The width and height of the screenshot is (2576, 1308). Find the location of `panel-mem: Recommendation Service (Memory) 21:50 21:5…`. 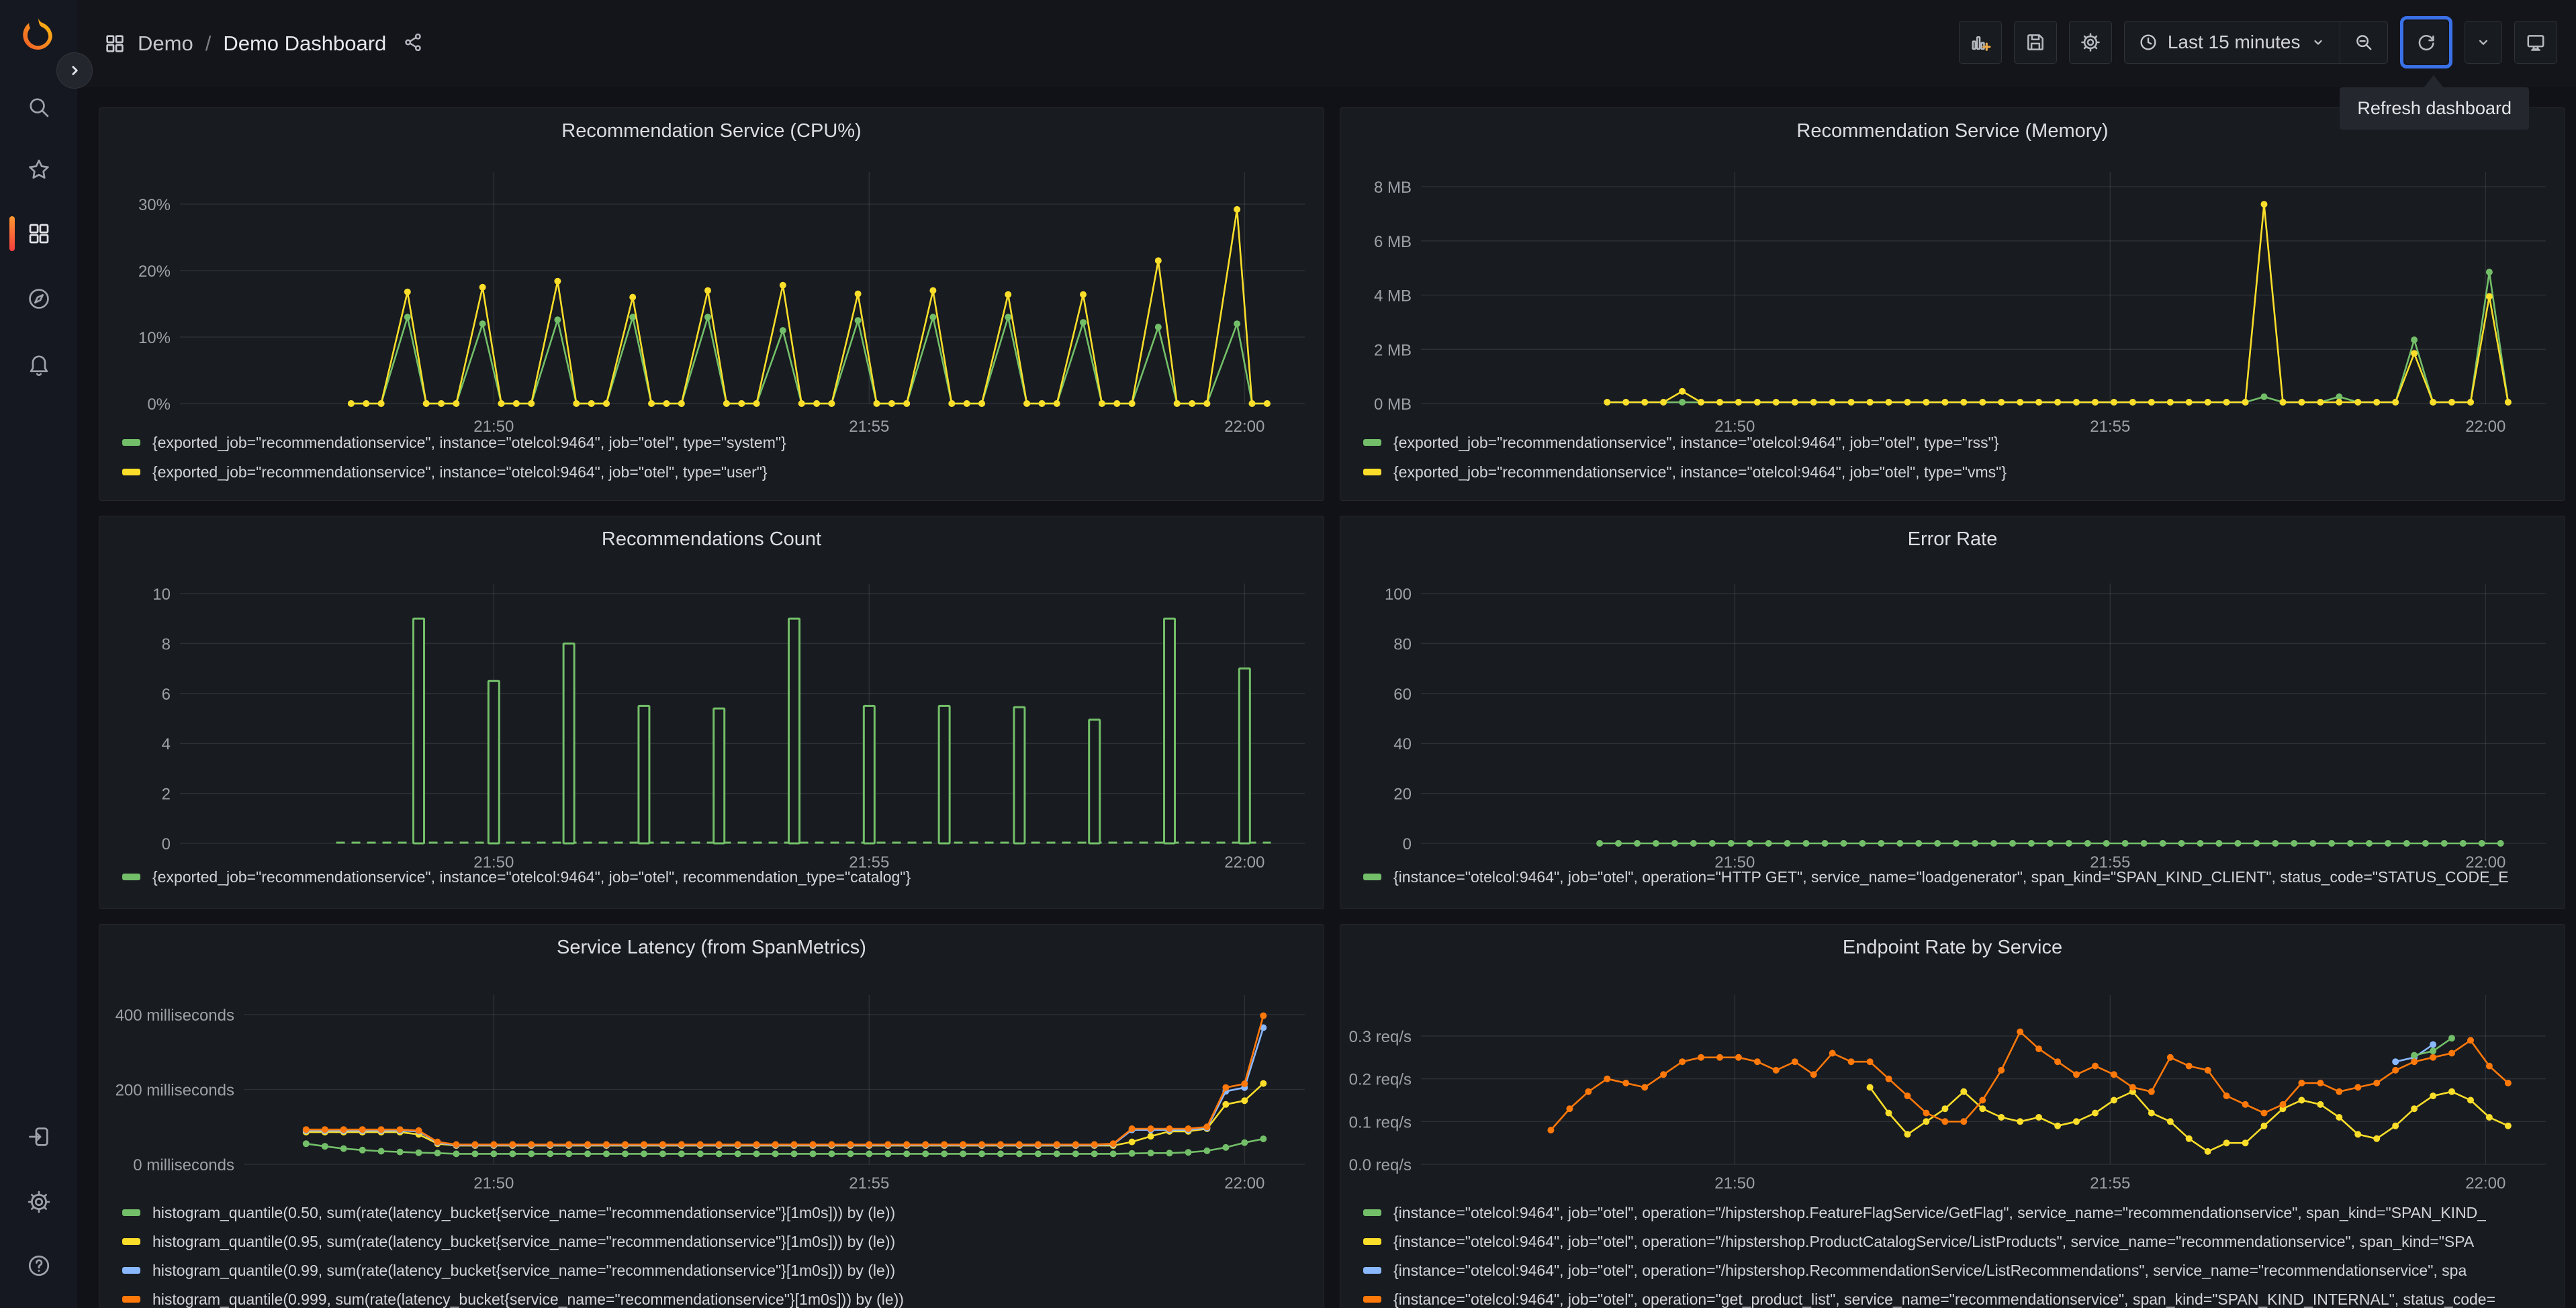

panel-mem: Recommendation Service (Memory) 21:50 21:5… is located at coordinates (1952, 304).